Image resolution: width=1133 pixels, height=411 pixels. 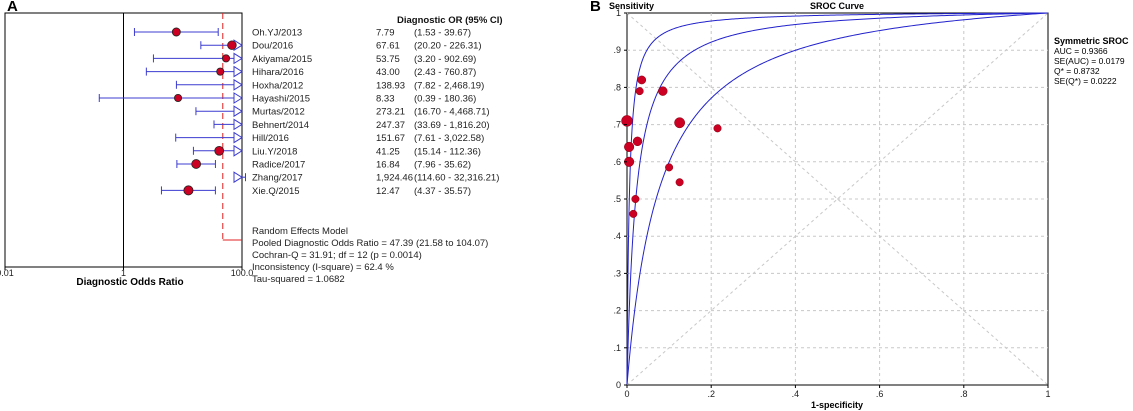 I want to click on legend-title: Symmetric SROC, so click(x=1091, y=41).